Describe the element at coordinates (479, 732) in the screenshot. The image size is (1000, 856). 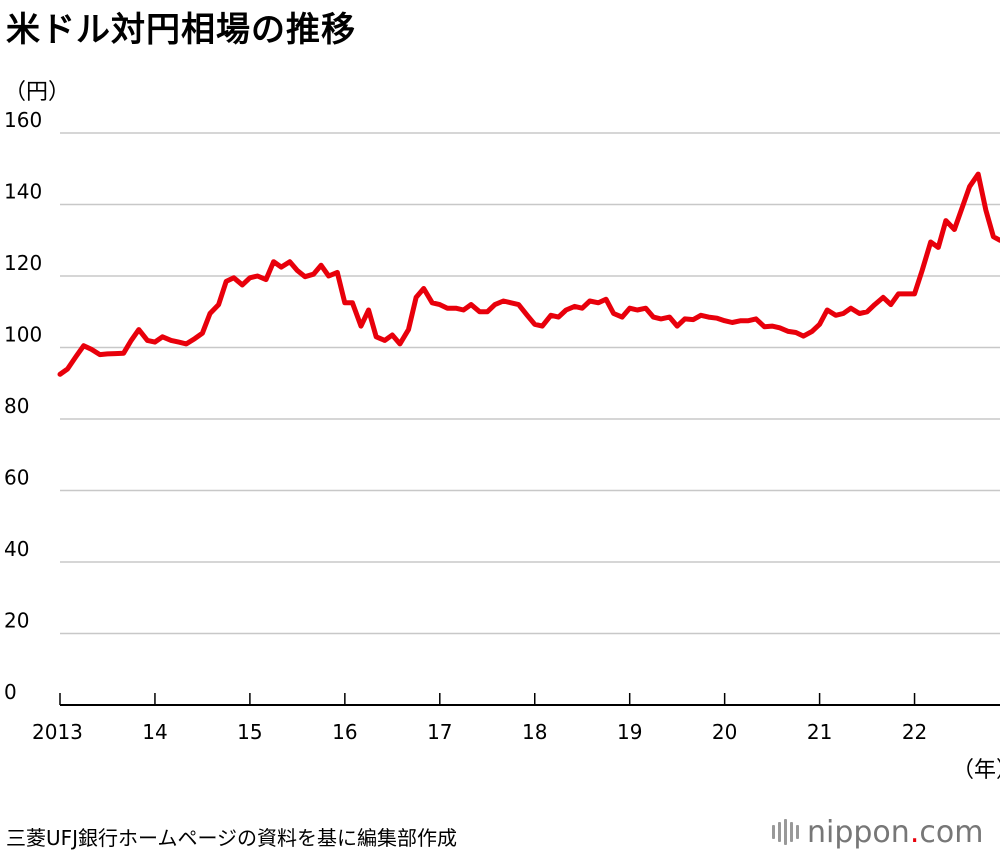
I see `x-tick-labels: 2013 14 15 16 17 18 19 20 21 22` at that location.